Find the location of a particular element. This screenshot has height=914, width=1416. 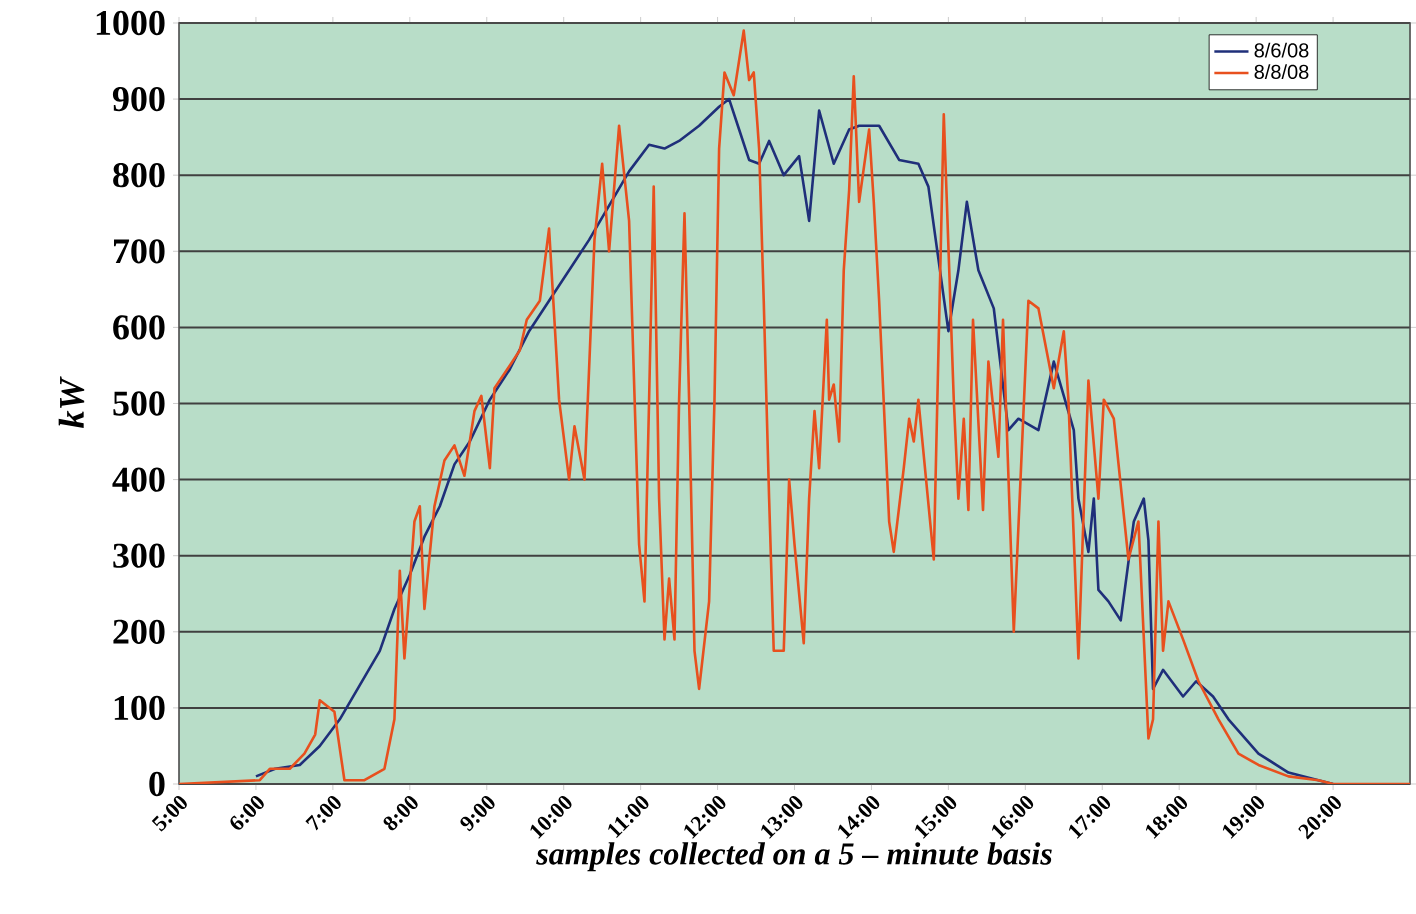

x-tick-label: 6:00 is located at coordinates (247, 813).